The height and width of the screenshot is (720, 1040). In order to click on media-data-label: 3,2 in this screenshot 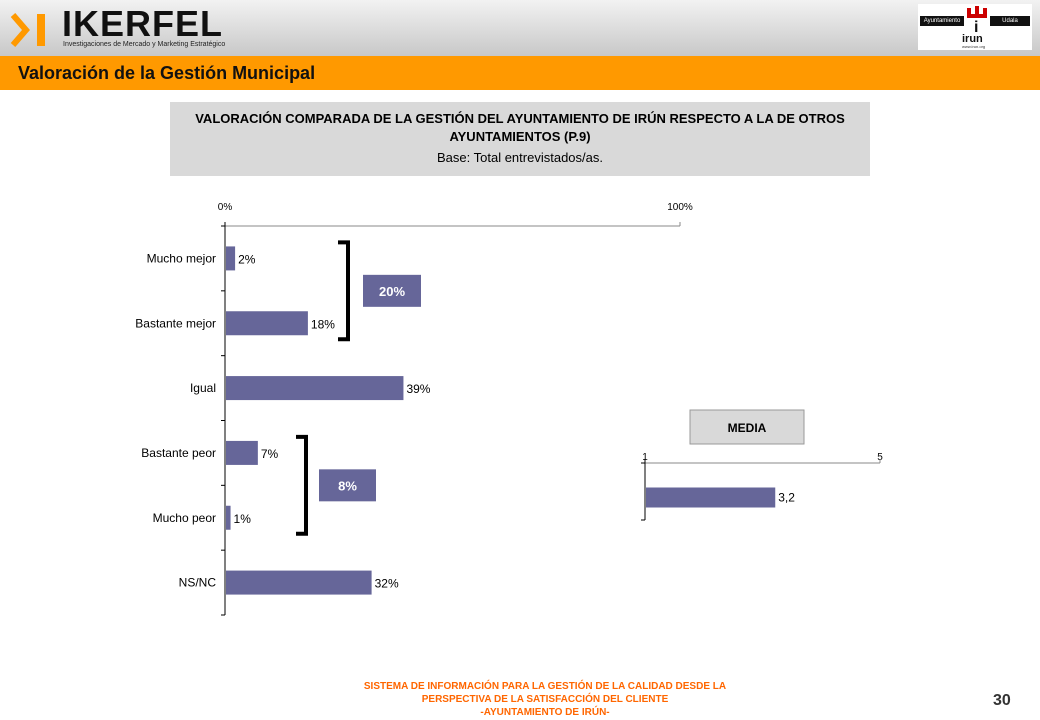, I will do `click(786, 498)`.